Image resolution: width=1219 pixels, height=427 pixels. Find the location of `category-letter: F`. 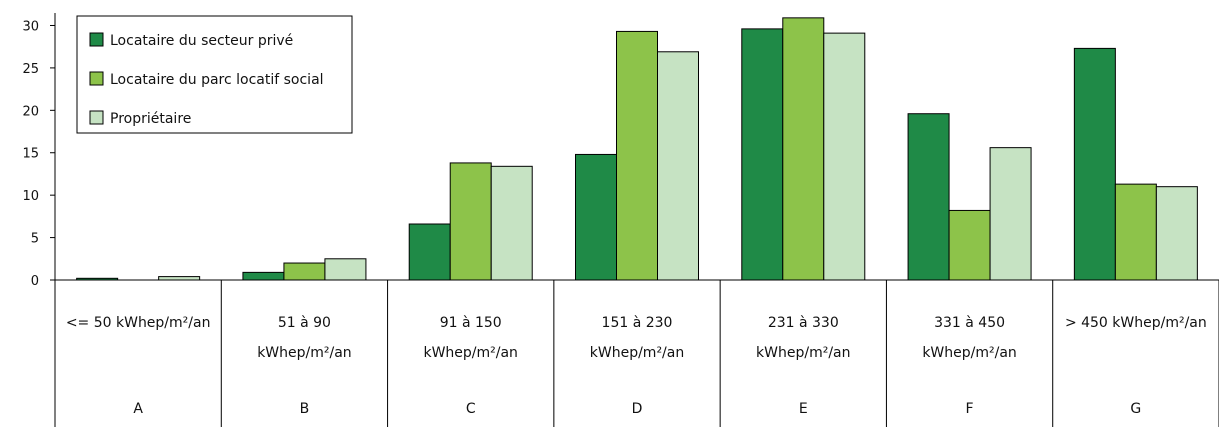

category-letter: F is located at coordinates (970, 409).